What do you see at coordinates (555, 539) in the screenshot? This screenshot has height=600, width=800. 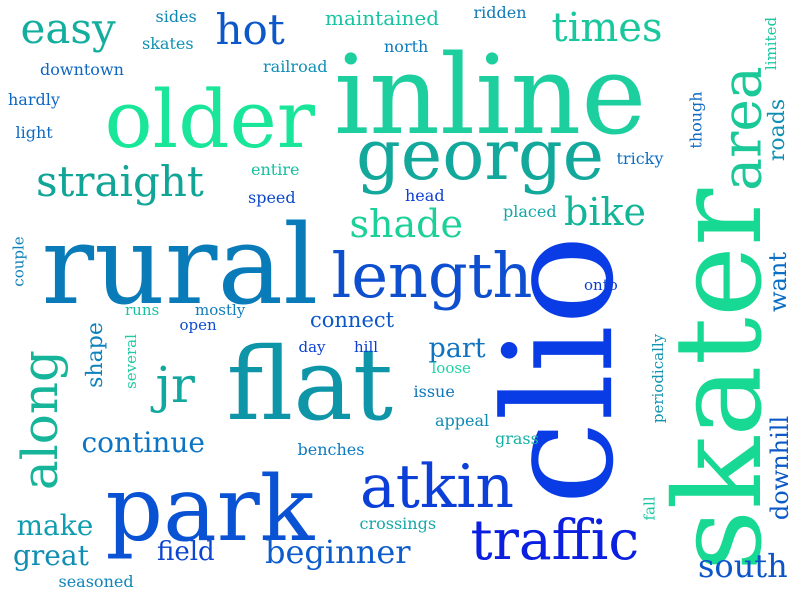 I see `cloud-word: traffic` at bounding box center [555, 539].